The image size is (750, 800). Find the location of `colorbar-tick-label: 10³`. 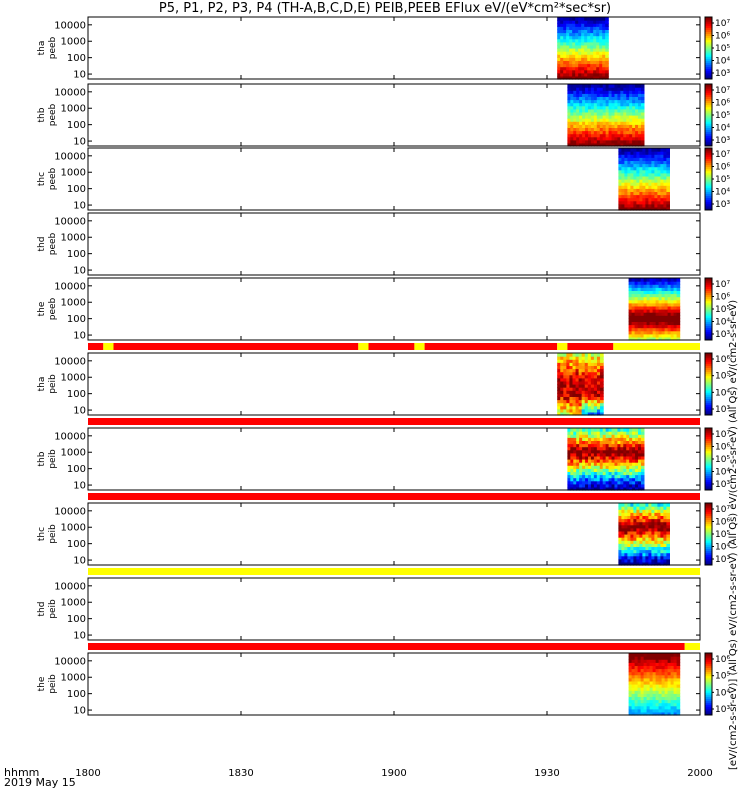

colorbar-tick-label: 10³ is located at coordinates (722, 205).